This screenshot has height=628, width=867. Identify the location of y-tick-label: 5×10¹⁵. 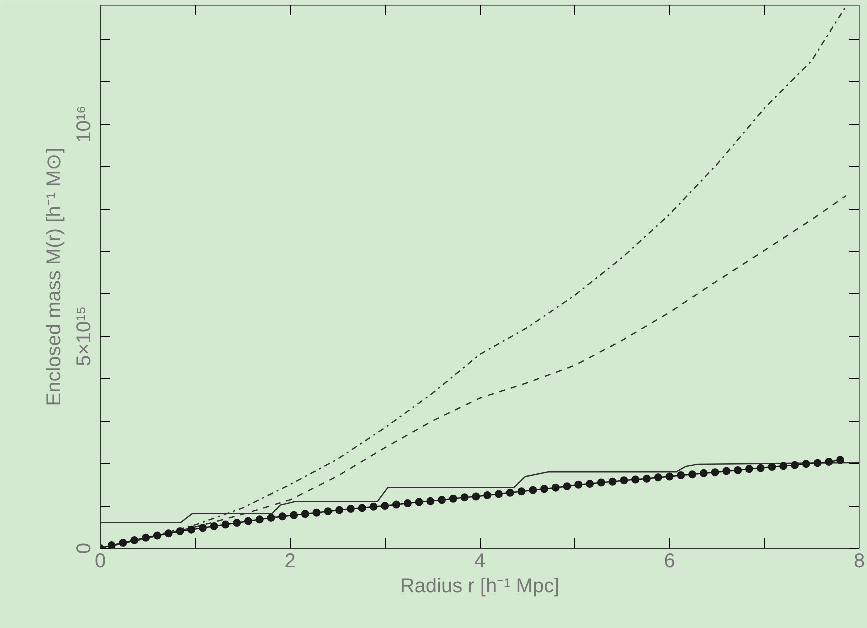
(85, 336).